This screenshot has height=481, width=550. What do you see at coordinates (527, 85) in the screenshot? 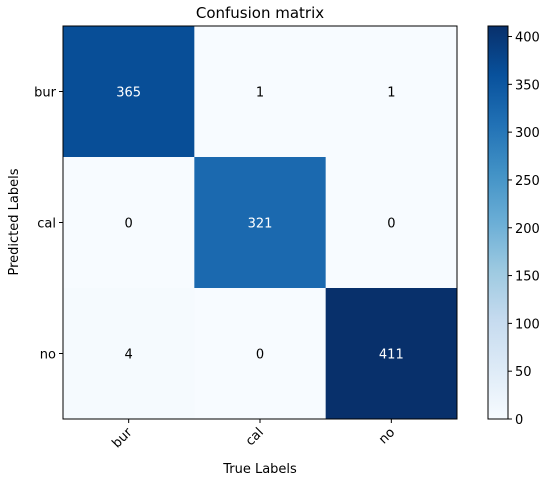
I see `colorbar-tick-label: 350` at bounding box center [527, 85].